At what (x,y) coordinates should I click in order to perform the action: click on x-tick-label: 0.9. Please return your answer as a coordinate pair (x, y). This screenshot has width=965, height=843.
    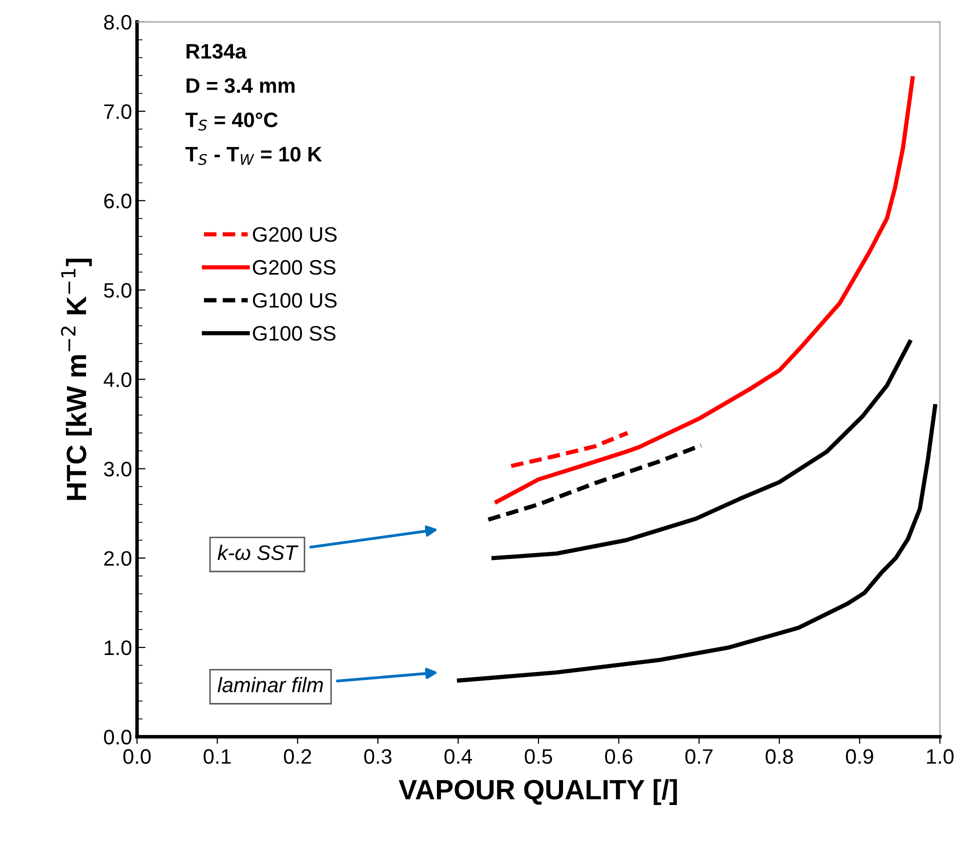
    Looking at the image, I should click on (860, 756).